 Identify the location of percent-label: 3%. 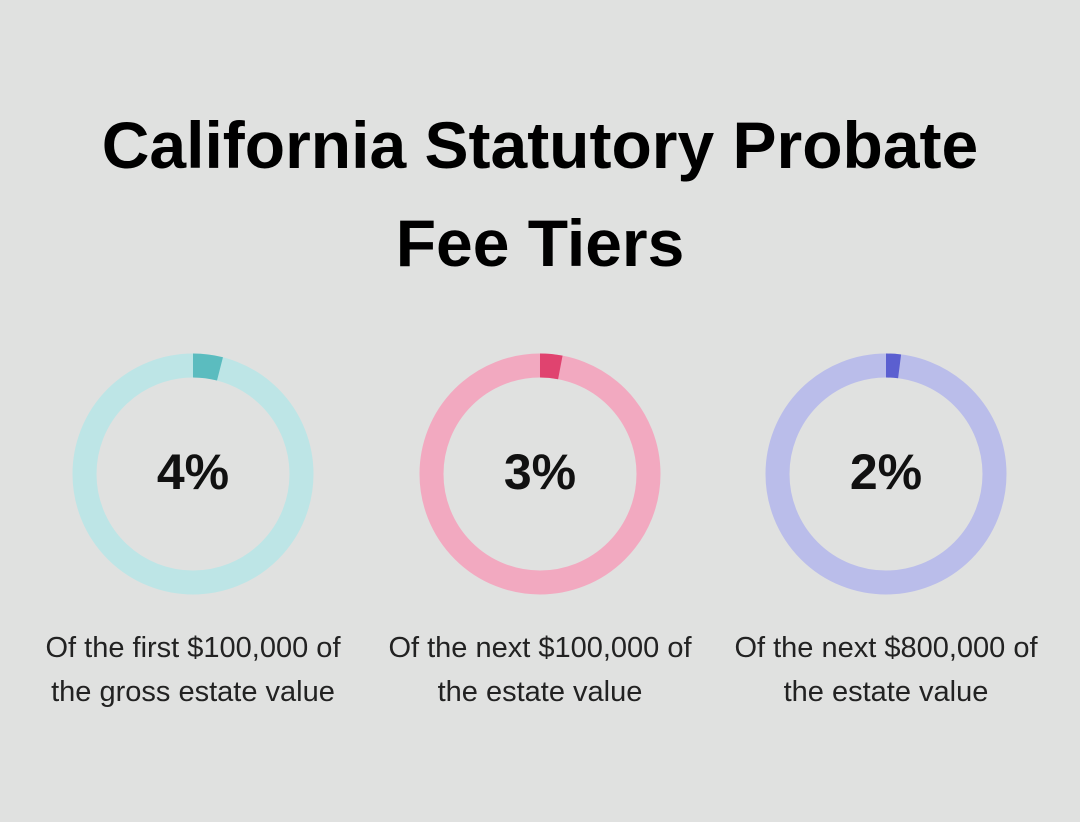
(540, 472).